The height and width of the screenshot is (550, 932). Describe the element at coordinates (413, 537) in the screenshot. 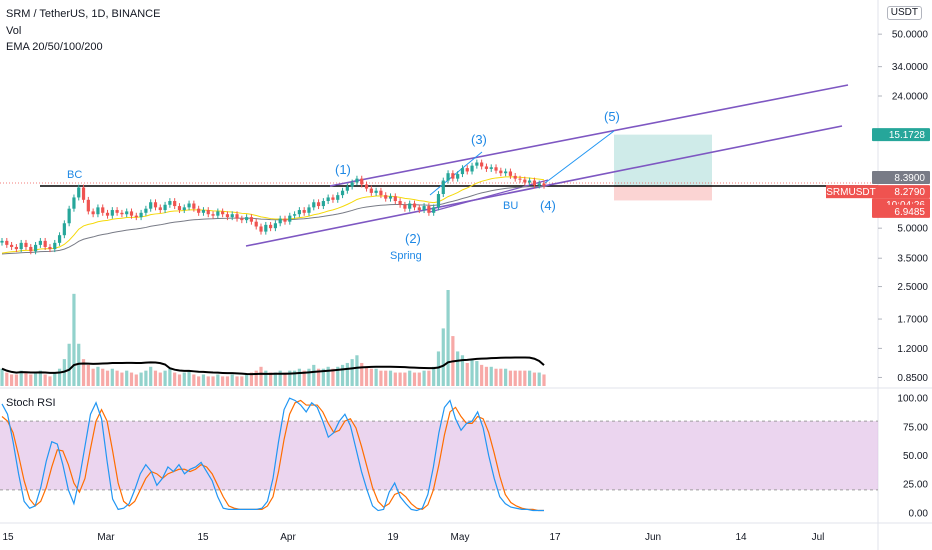

I see `time-axis: 15 Mar 15 Apr 19 May 17 Jun 14 Jul` at that location.